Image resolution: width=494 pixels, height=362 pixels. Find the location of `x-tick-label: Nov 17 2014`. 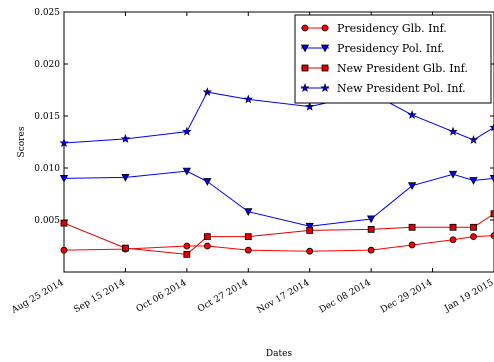

x-tick-label: Nov 17 2014 is located at coordinates (284, 297).